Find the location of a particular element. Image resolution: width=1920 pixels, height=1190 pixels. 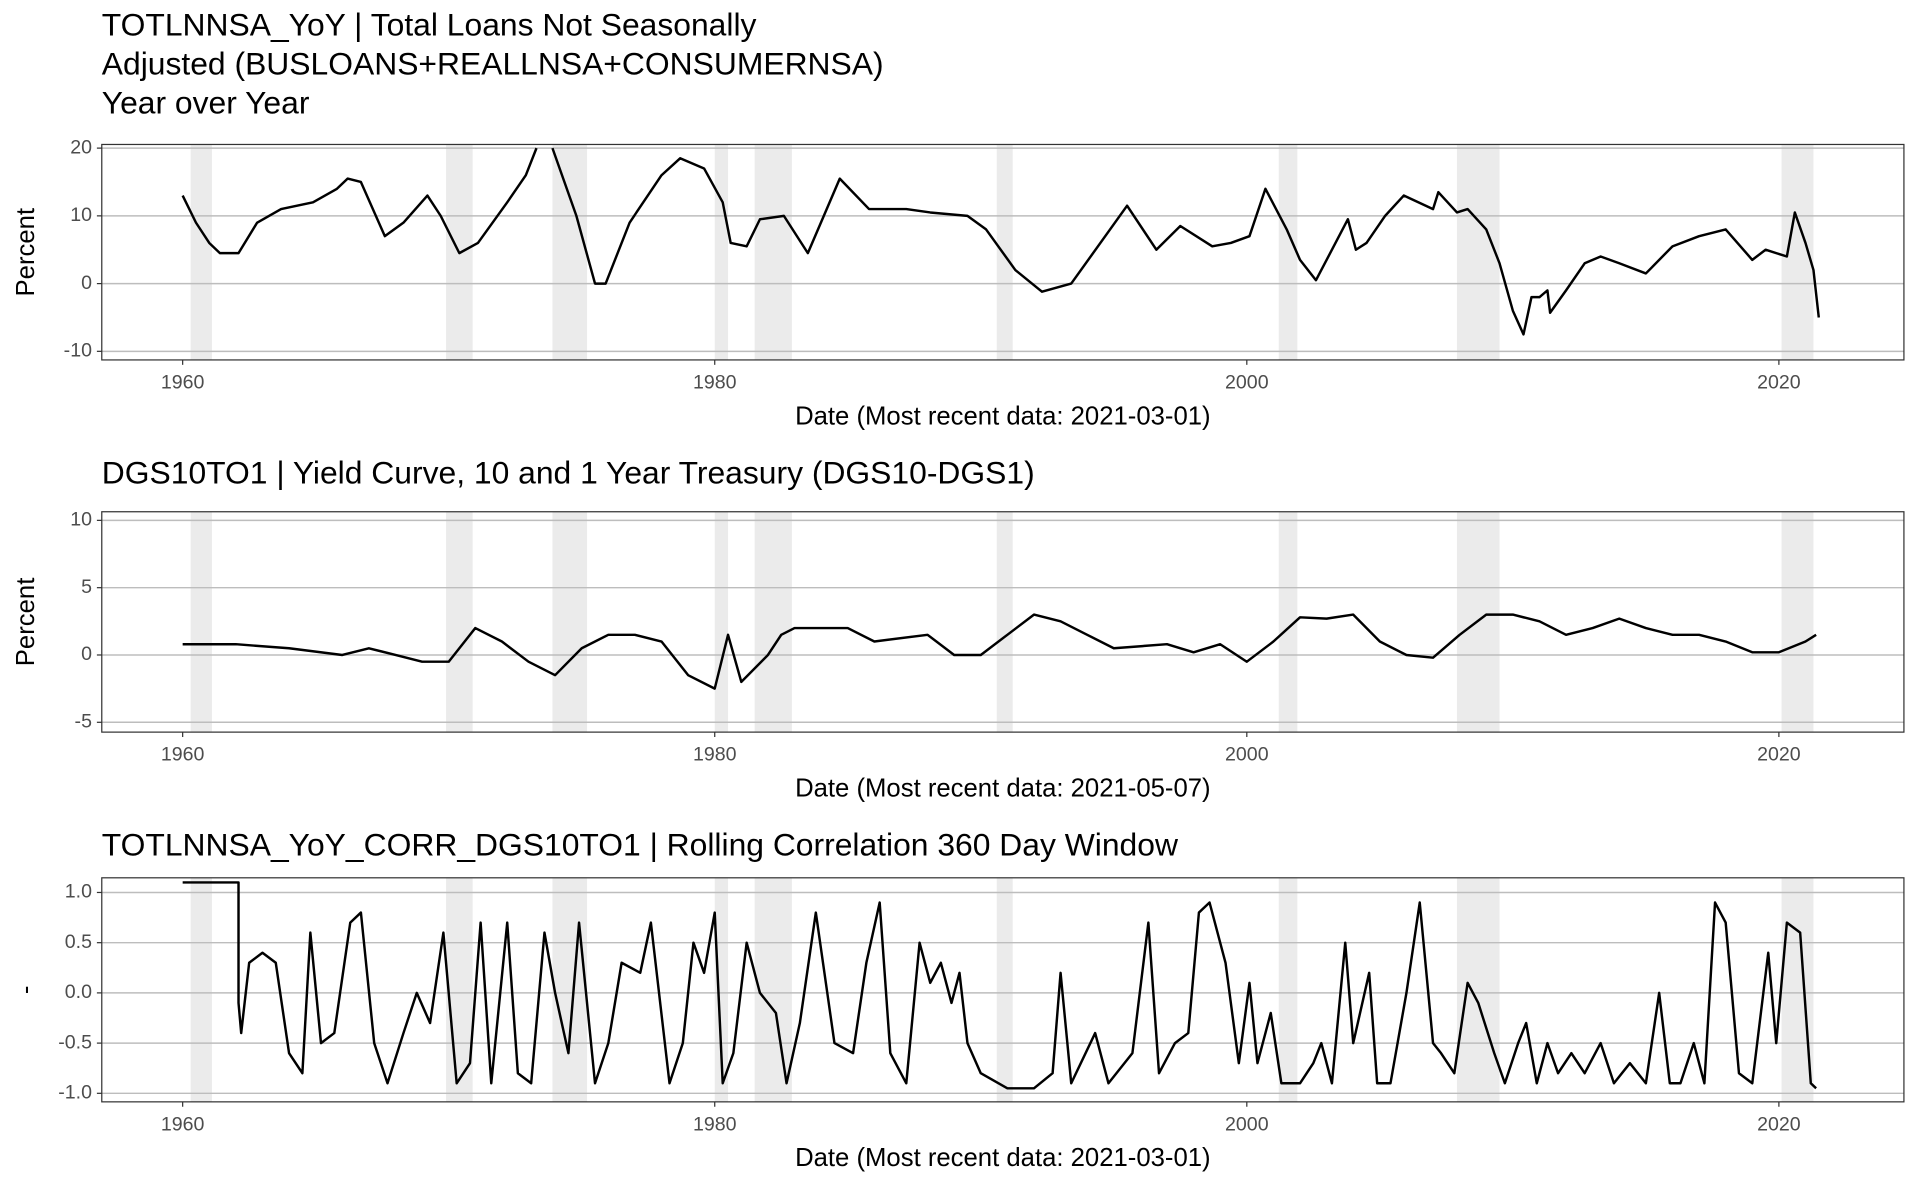

y-tick-label: -0.5 is located at coordinates (75, 1042).